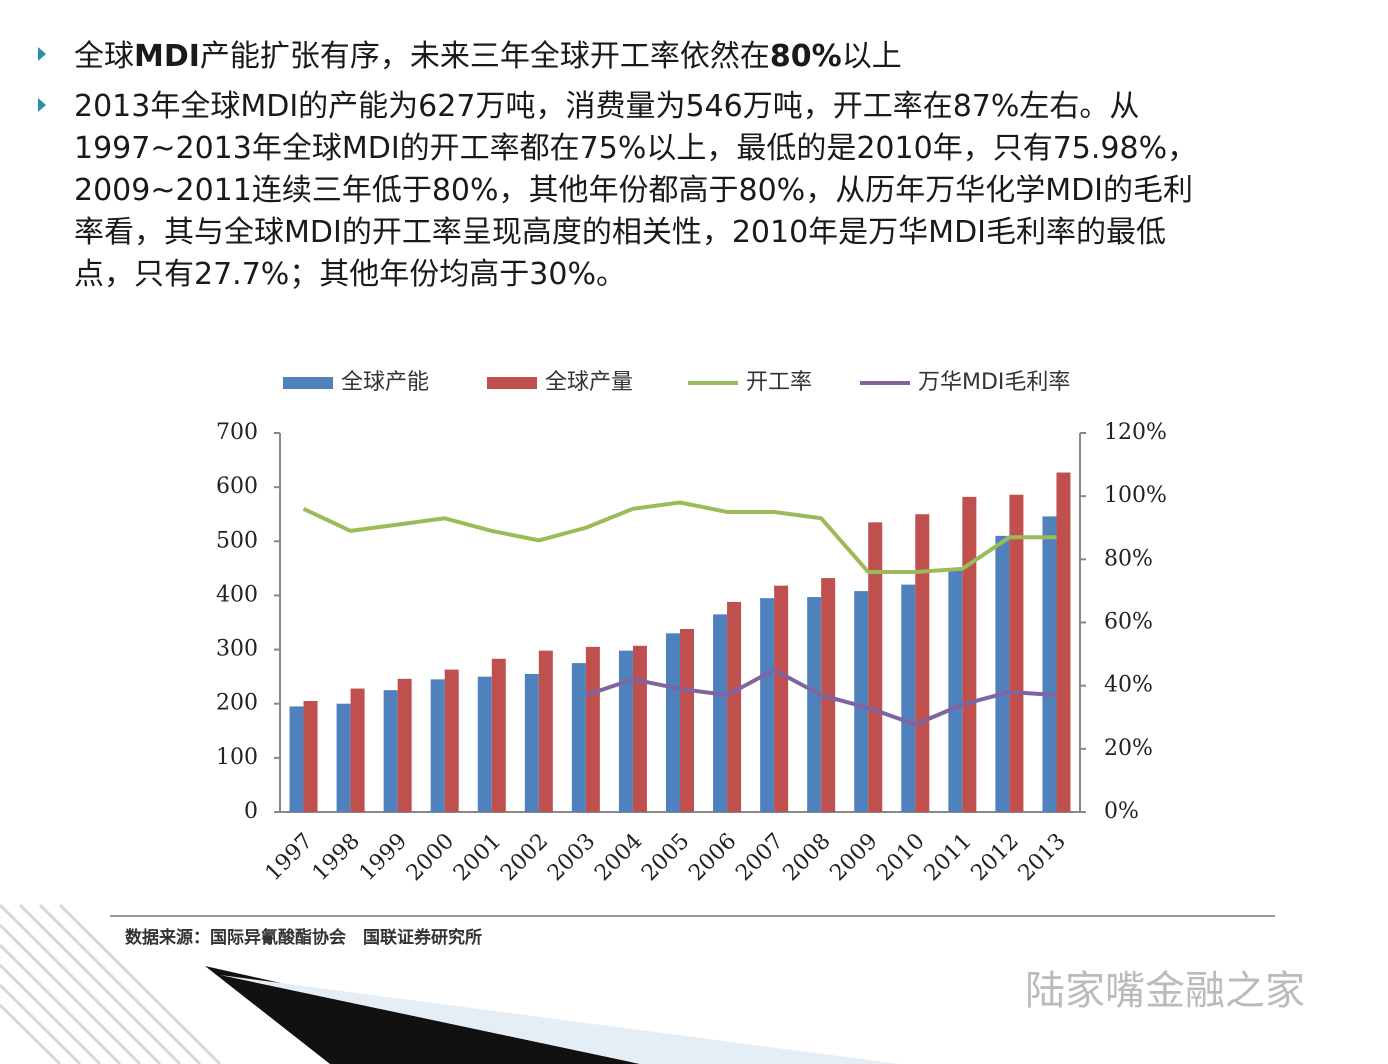 The width and height of the screenshot is (1388, 1064). Describe the element at coordinates (385, 382) in the screenshot. I see `legend-label: 全球产能` at that location.